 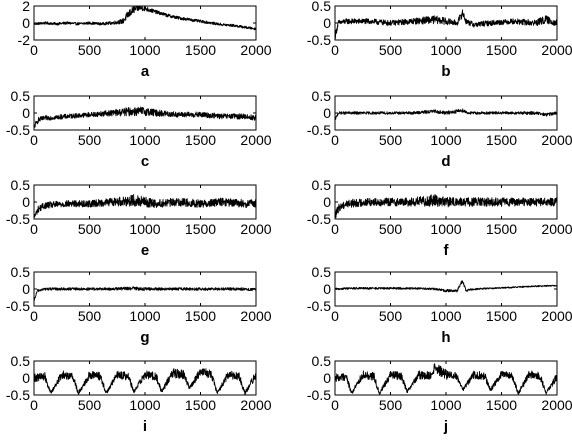 What do you see at coordinates (145, 161) in the screenshot?
I see `panel-label: c` at bounding box center [145, 161].